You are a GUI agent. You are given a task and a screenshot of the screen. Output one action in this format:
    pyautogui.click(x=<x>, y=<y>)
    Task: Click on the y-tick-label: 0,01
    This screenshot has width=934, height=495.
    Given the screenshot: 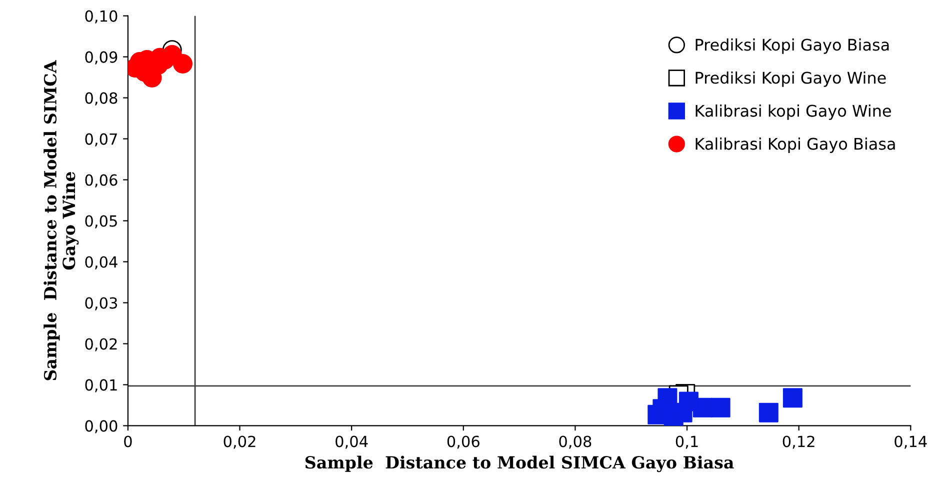 What is the action you would take?
    pyautogui.click(x=101, y=385)
    